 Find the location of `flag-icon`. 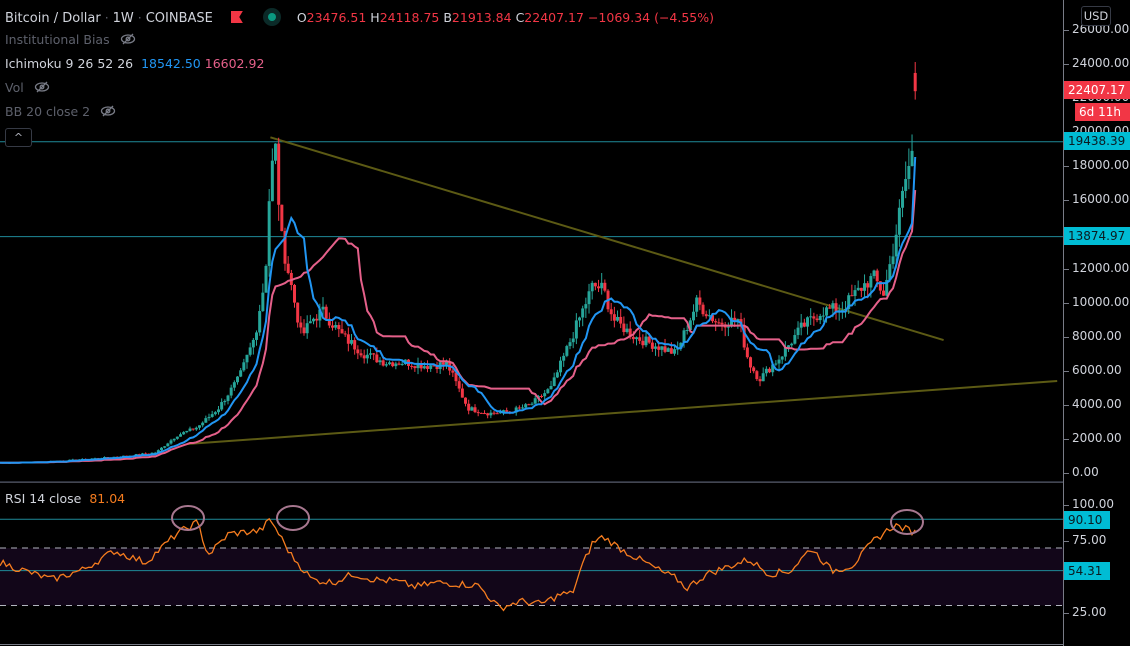

flag-icon is located at coordinates (236, 17).